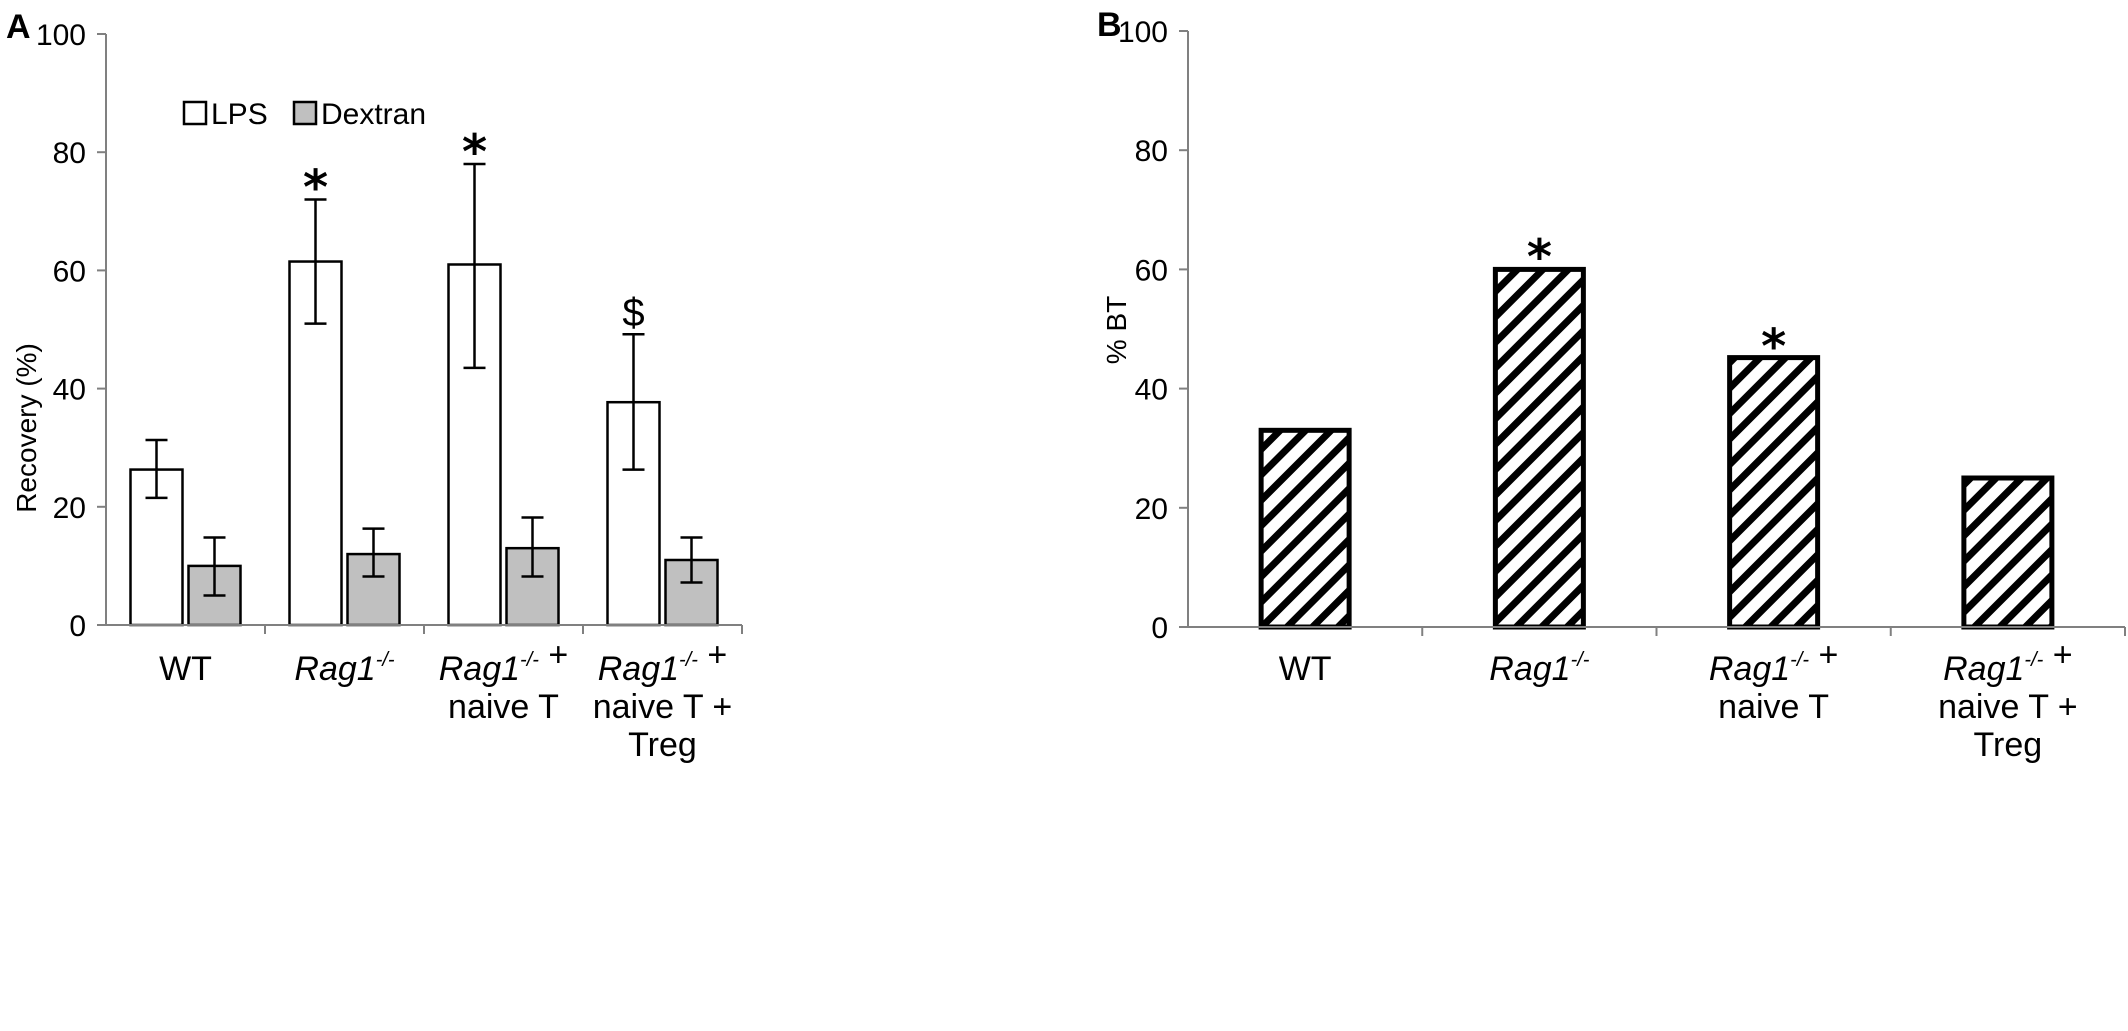 Image resolution: width=2128 pixels, height=1031 pixels. Describe the element at coordinates (1143, 330) in the screenshot. I see `panel-b-y-ticks: 0 20 40 60 80 100` at that location.